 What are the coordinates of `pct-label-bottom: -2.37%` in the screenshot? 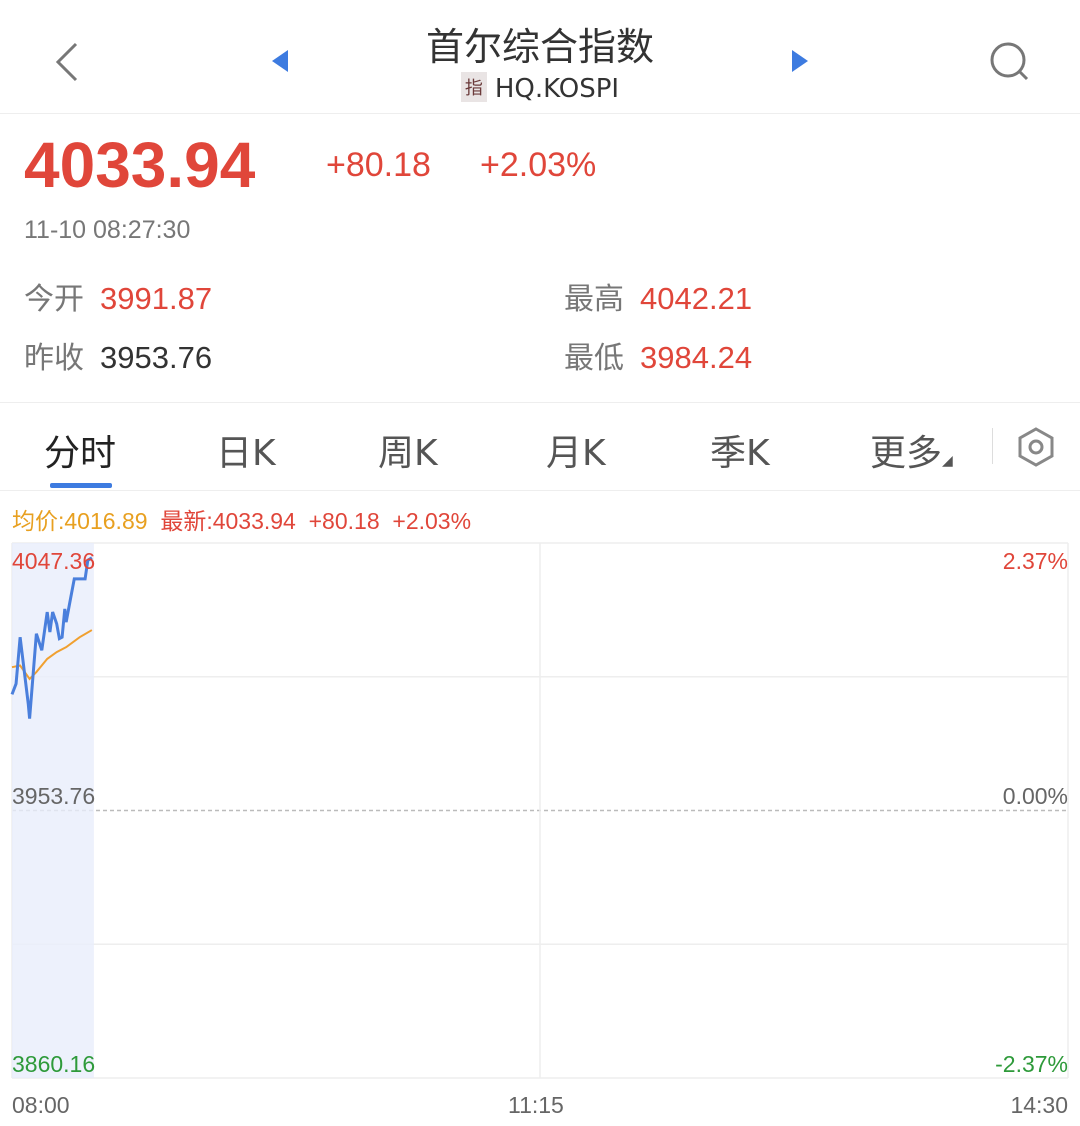 It's located at (1031, 1064).